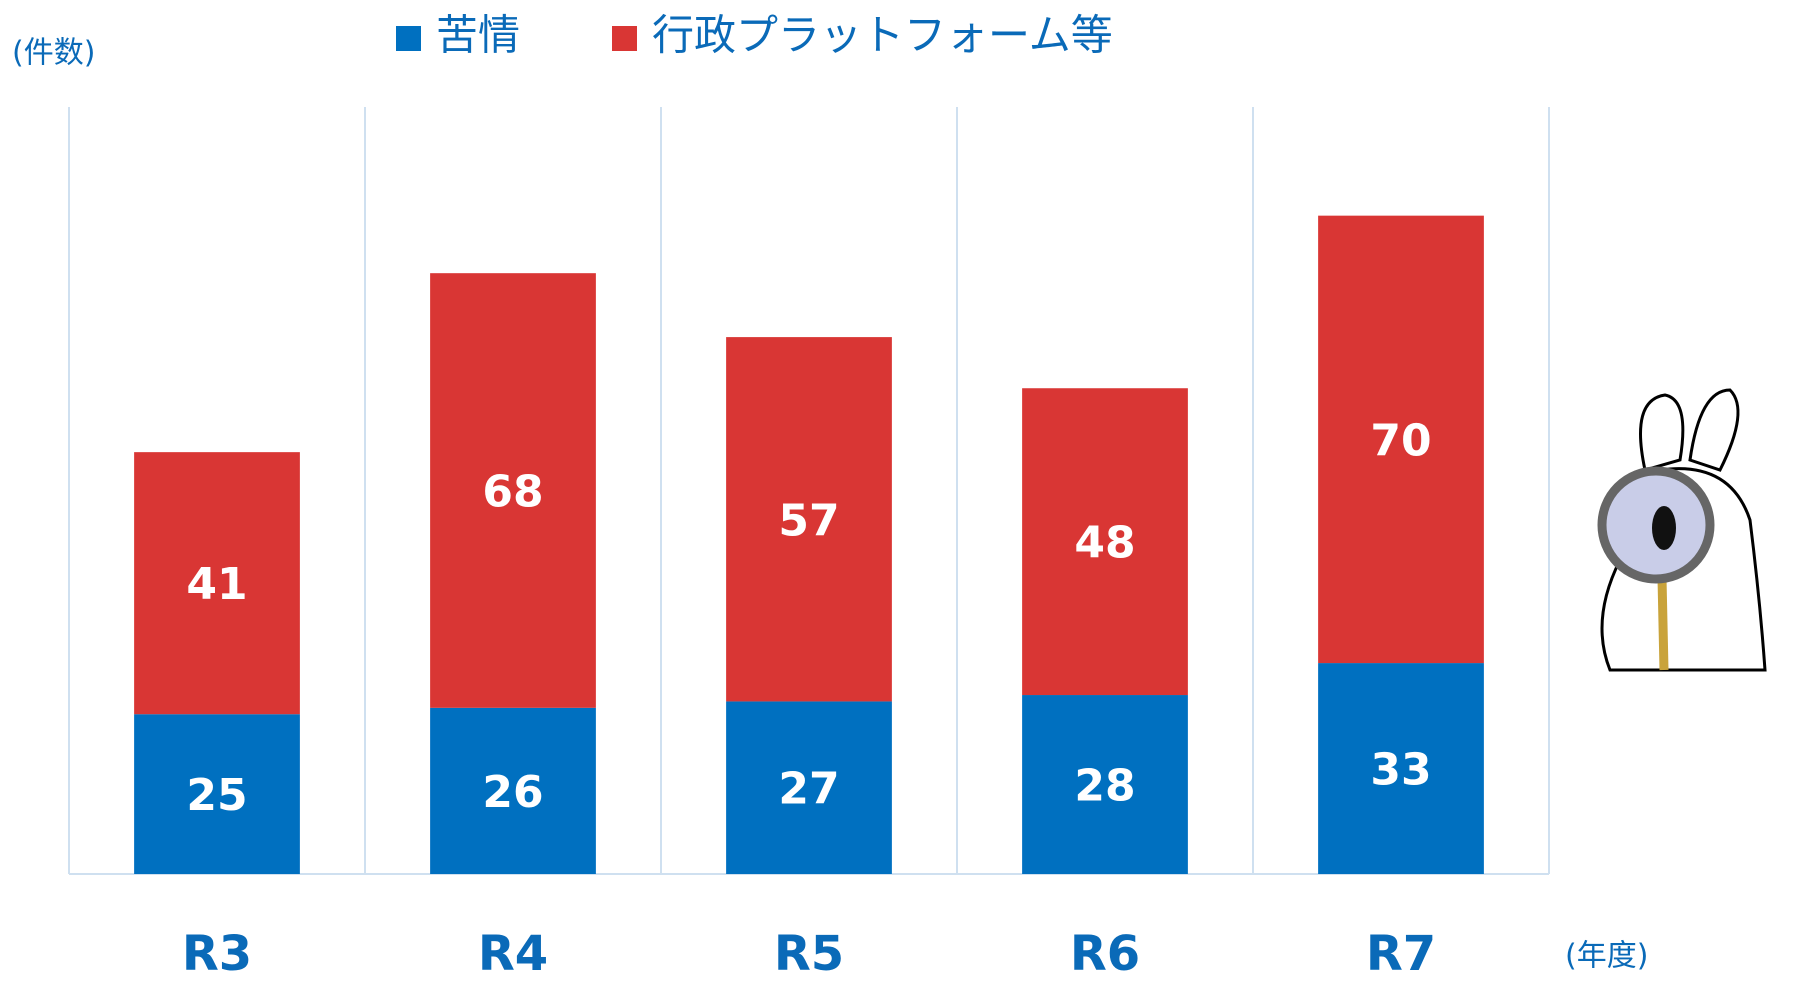 This screenshot has width=1810, height=987. I want to click on legend-label: 苦情, so click(478, 35).